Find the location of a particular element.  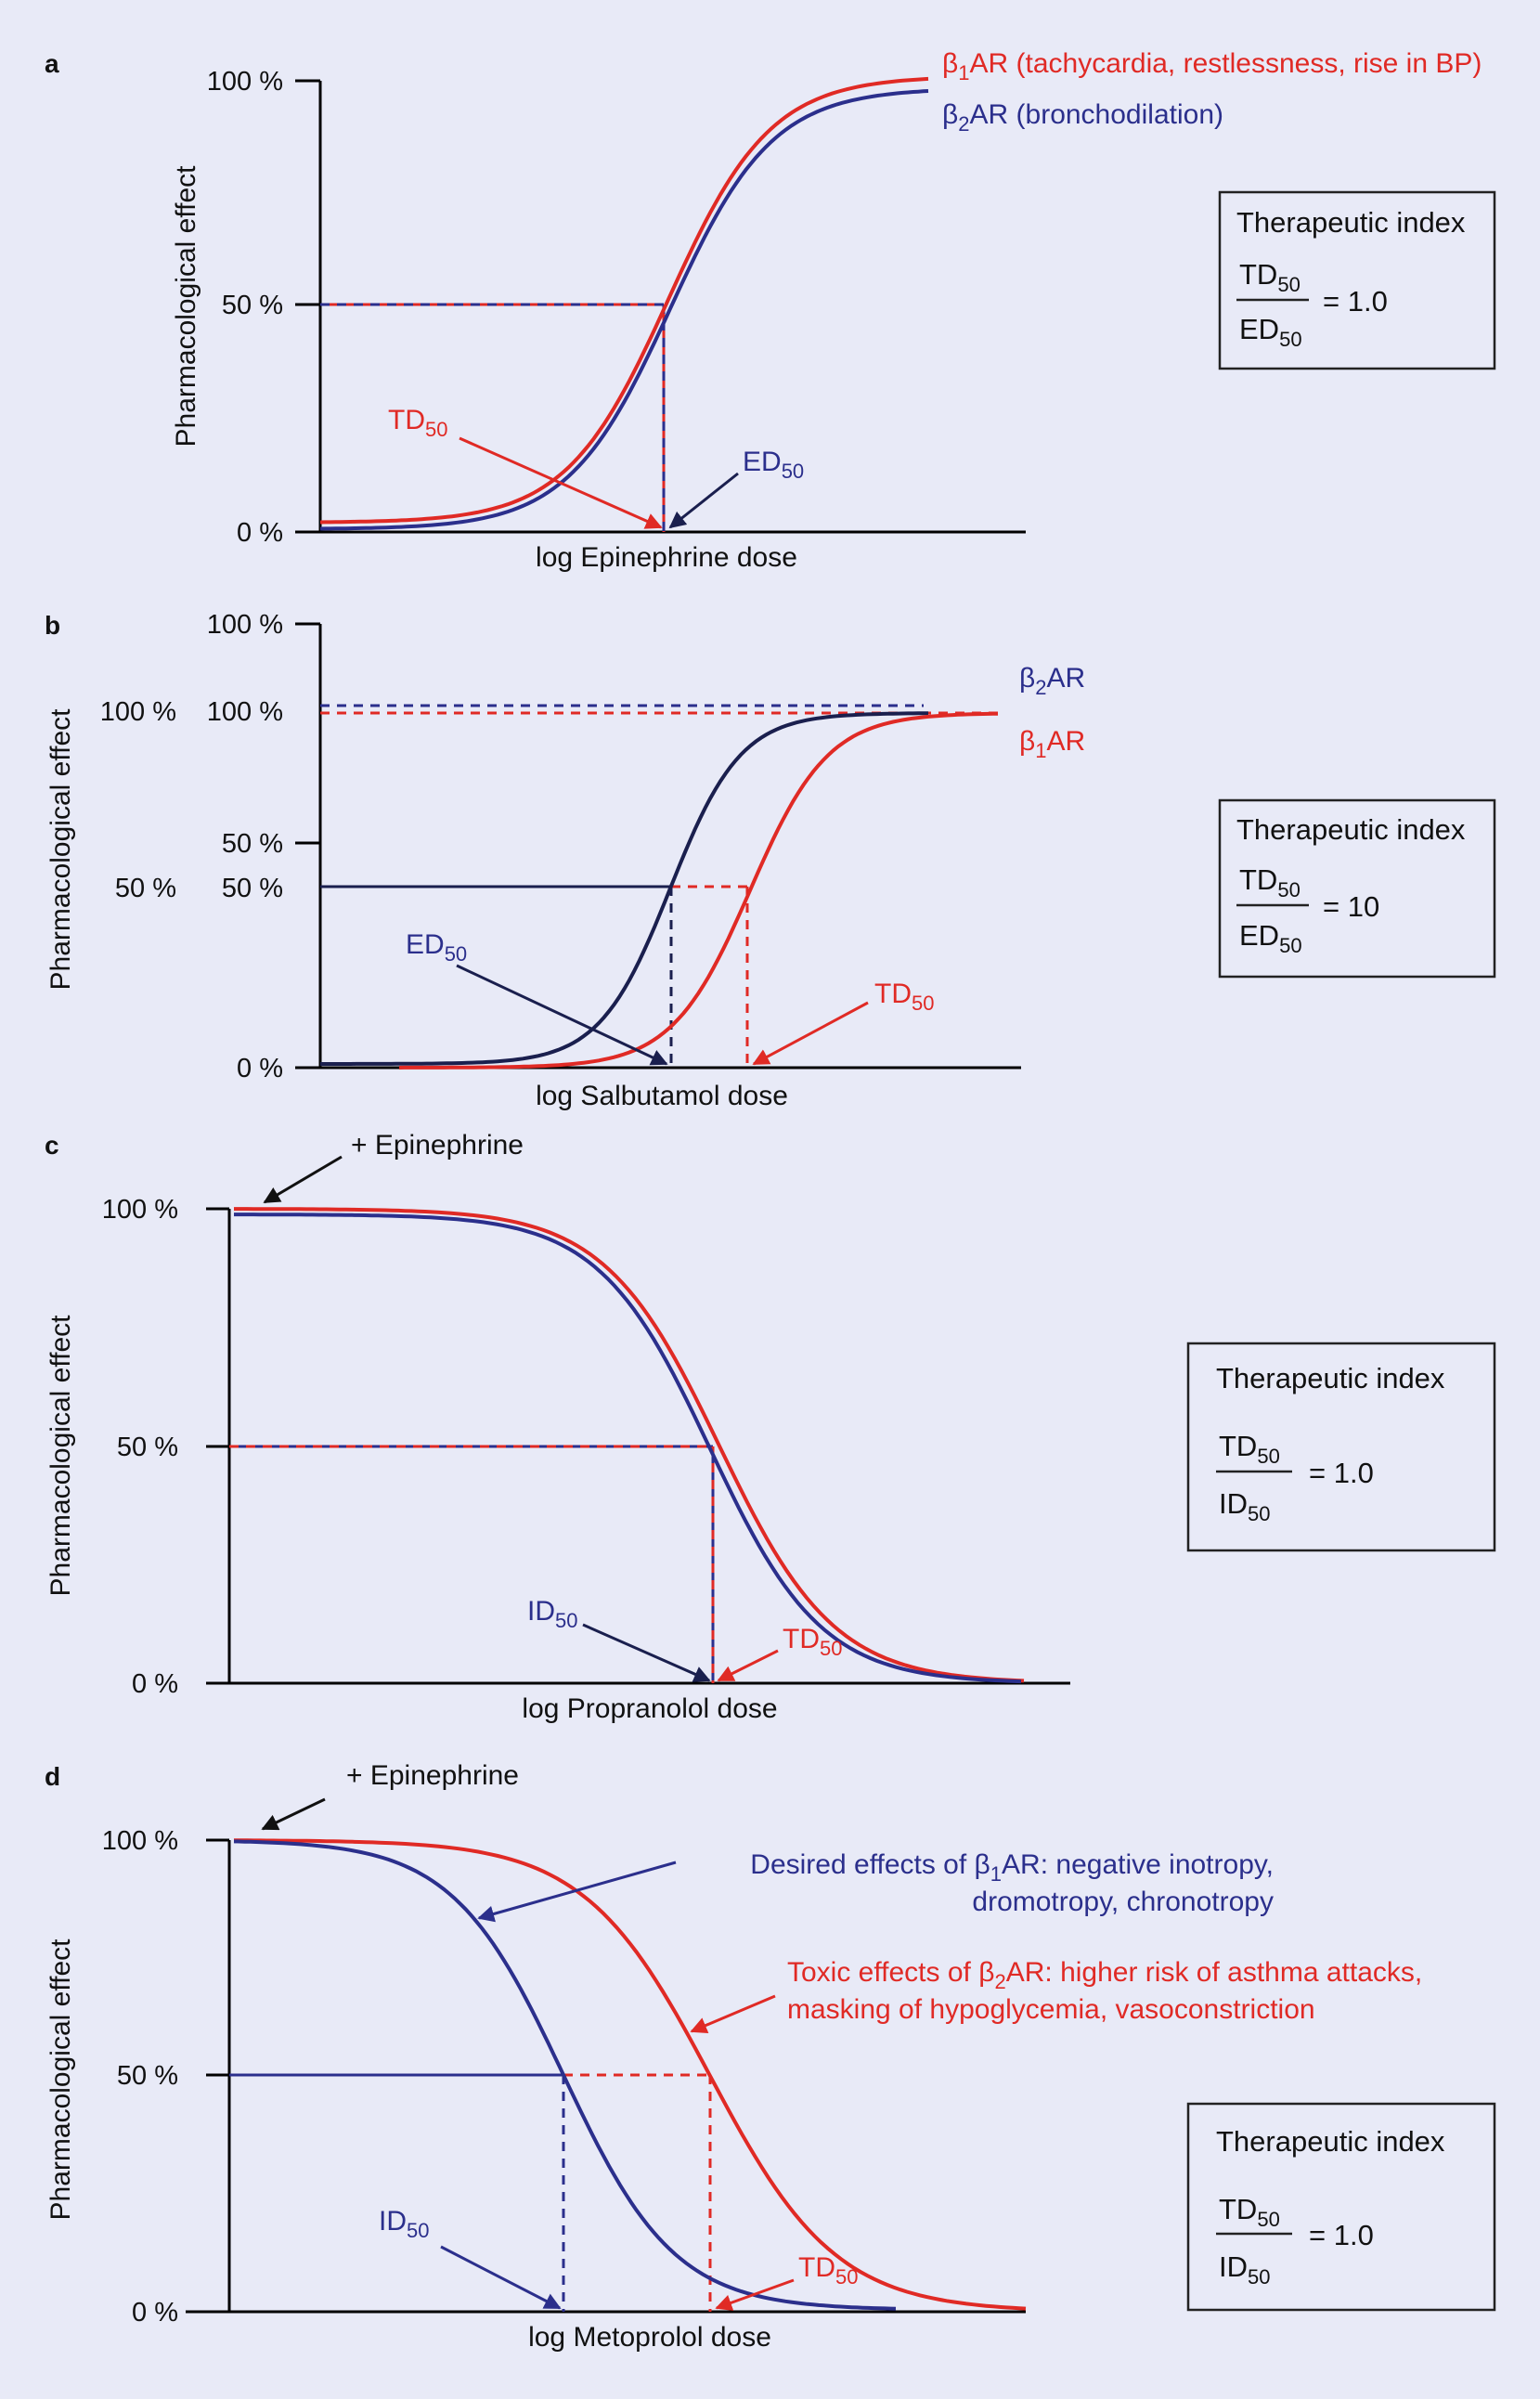

panel-b-legend-beta1: β1AR is located at coordinates (1052, 744).